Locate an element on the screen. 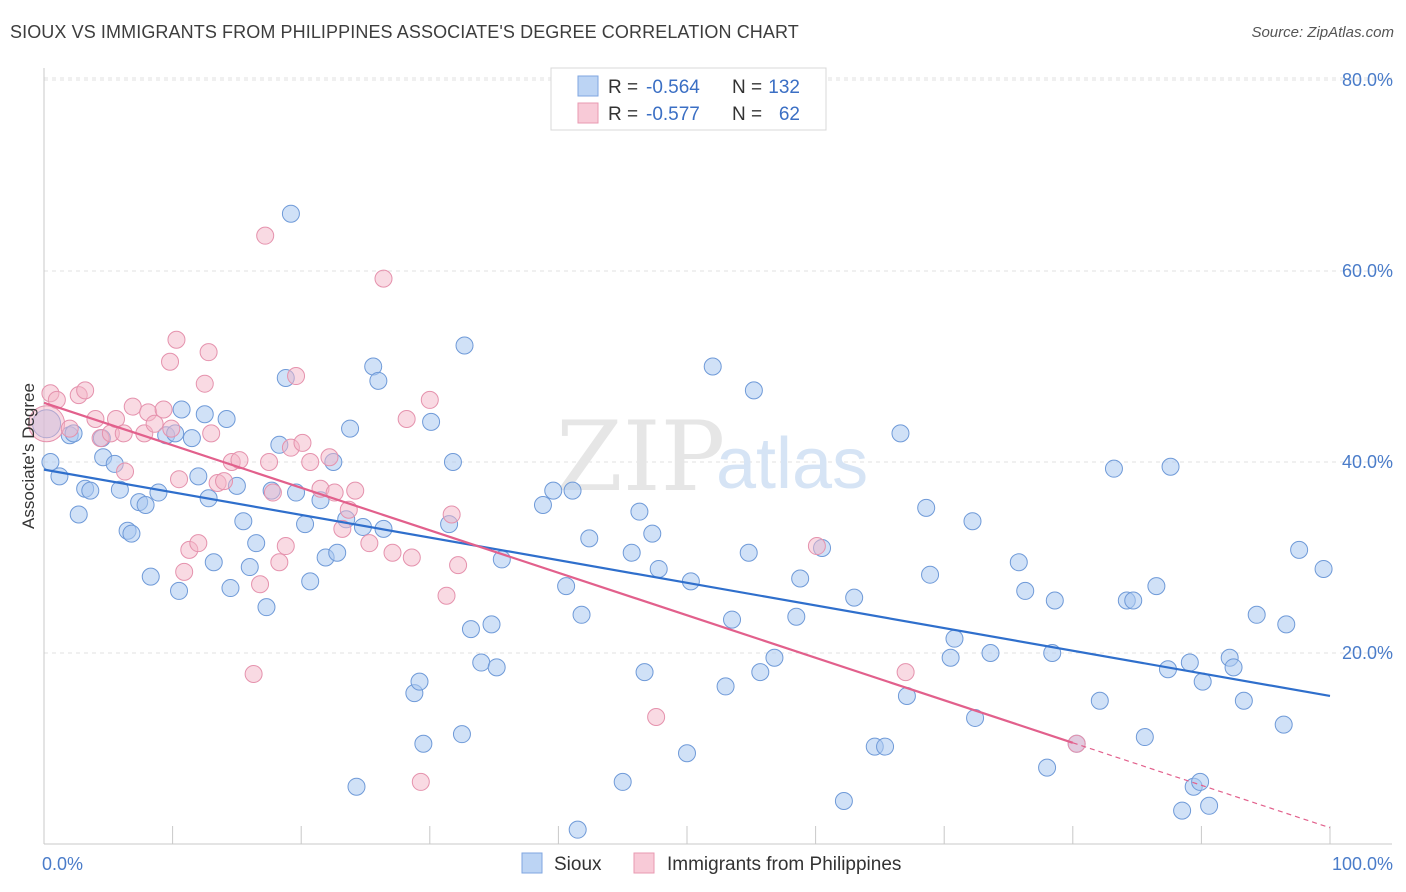  y-tick-label: 60.0% is located at coordinates (1367, 271).